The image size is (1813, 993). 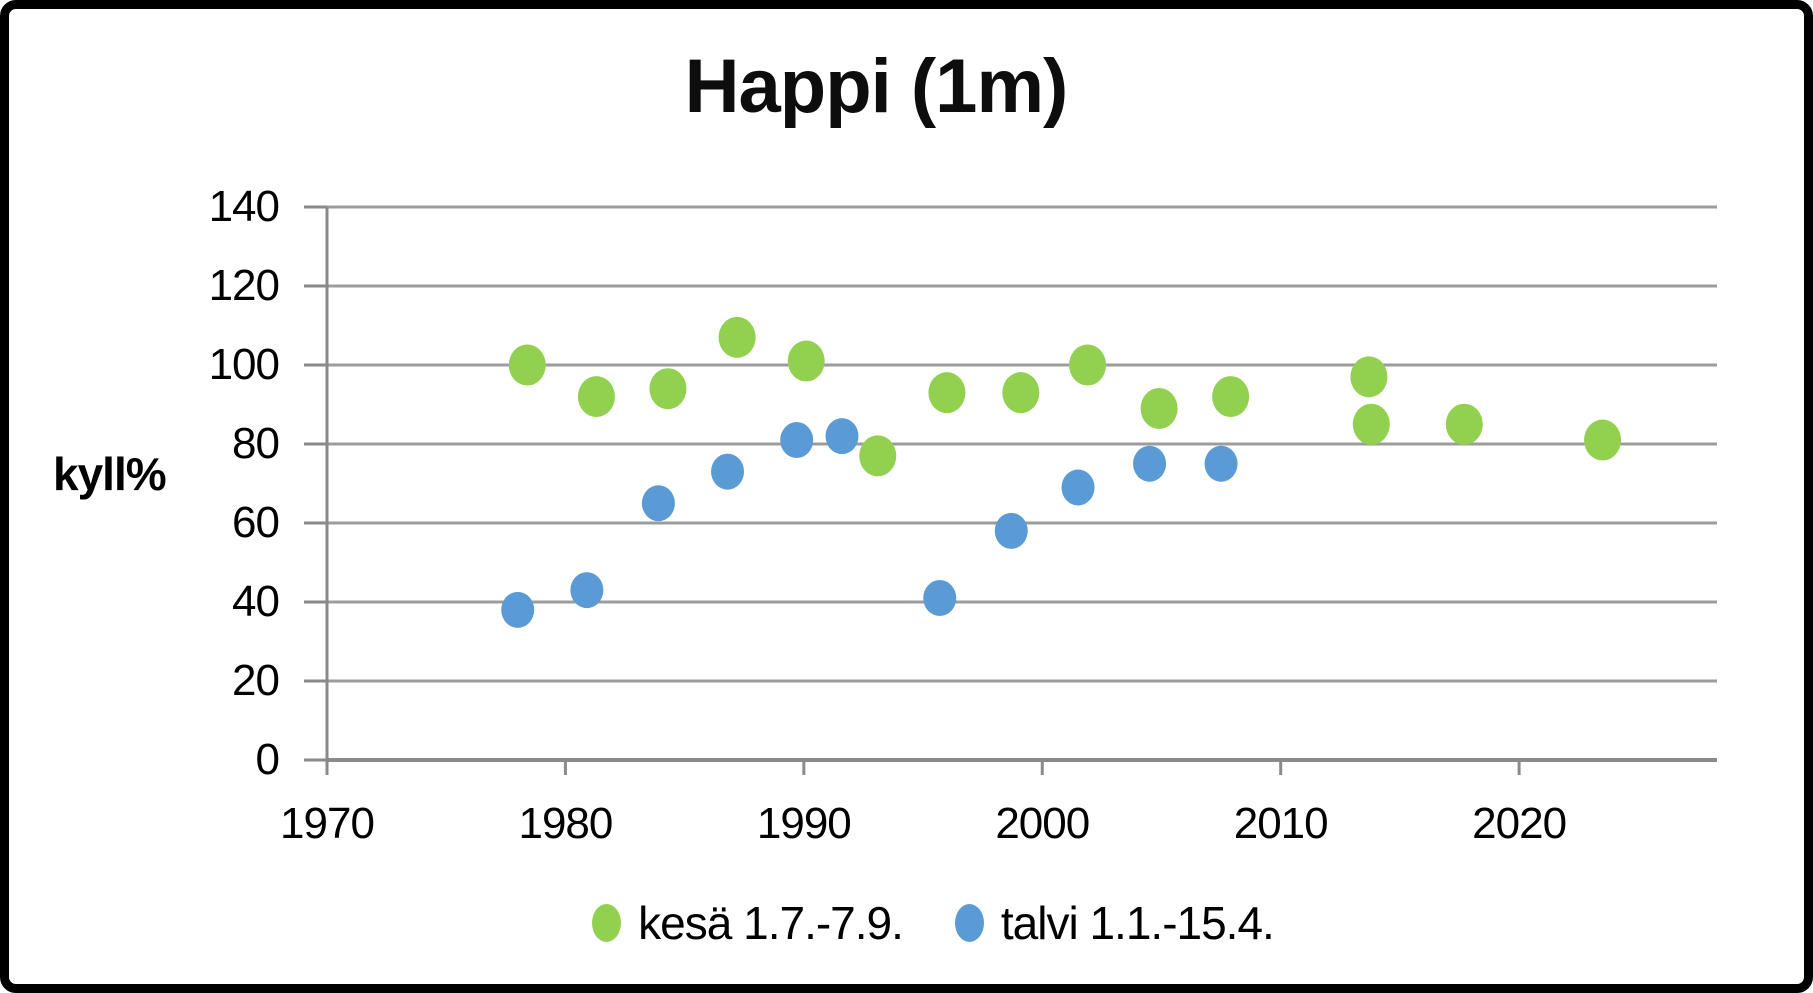 I want to click on y-axis-title: kyll%, so click(x=110, y=474).